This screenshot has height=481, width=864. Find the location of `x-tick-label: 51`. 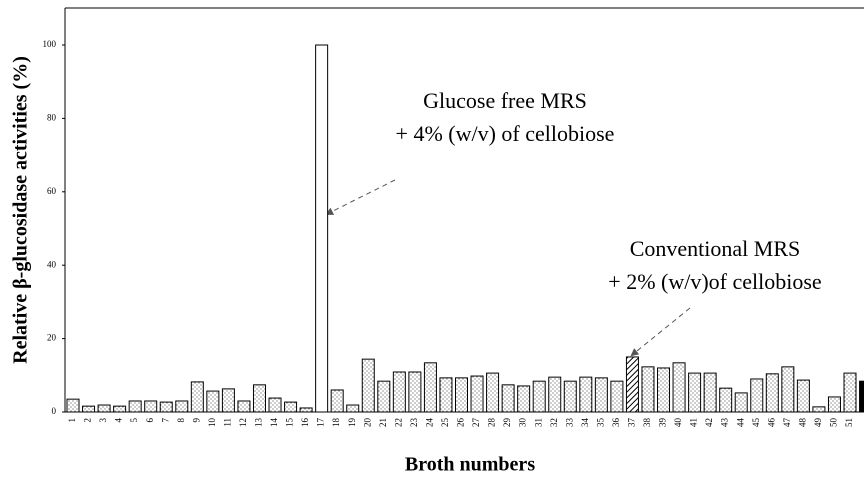

x-tick-label: 51 is located at coordinates (849, 422).